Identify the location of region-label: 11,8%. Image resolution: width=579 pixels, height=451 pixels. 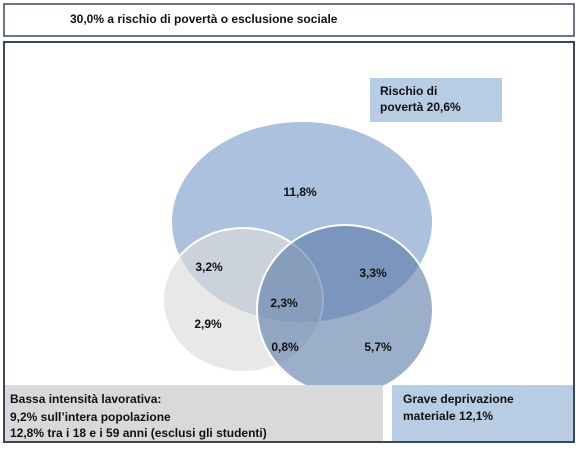
(300, 192).